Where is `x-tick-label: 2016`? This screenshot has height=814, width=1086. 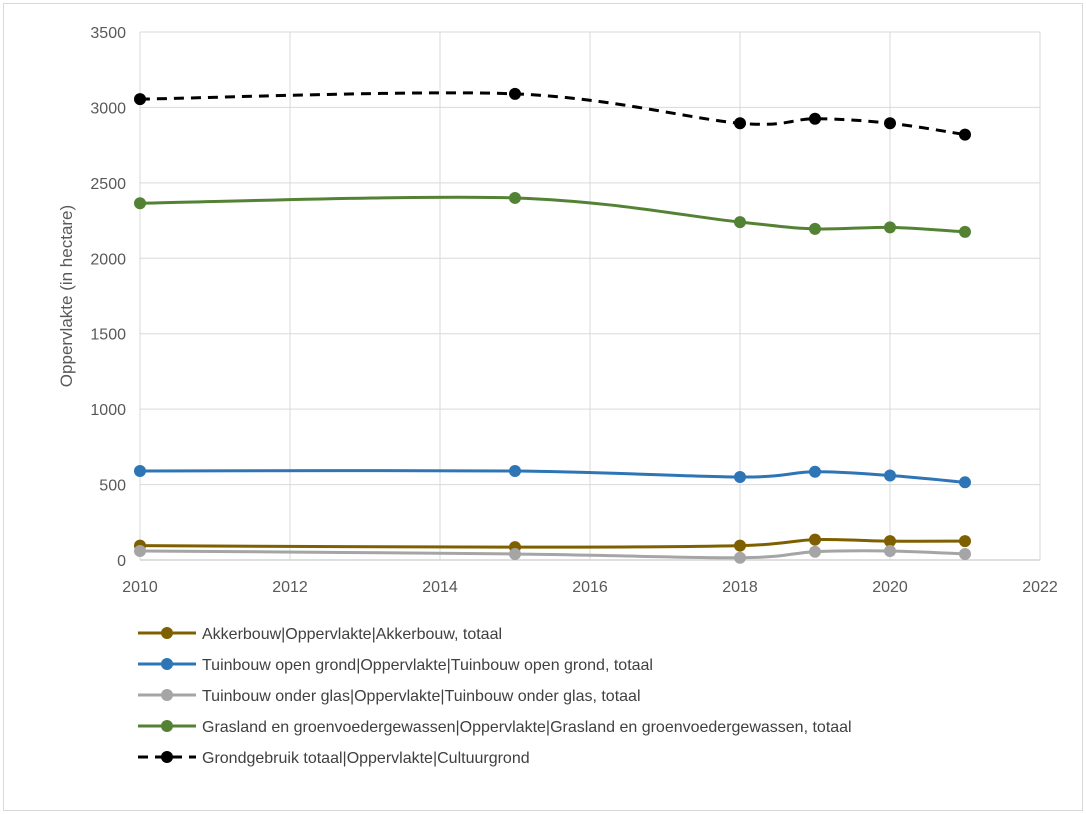
x-tick-label: 2016 is located at coordinates (590, 587).